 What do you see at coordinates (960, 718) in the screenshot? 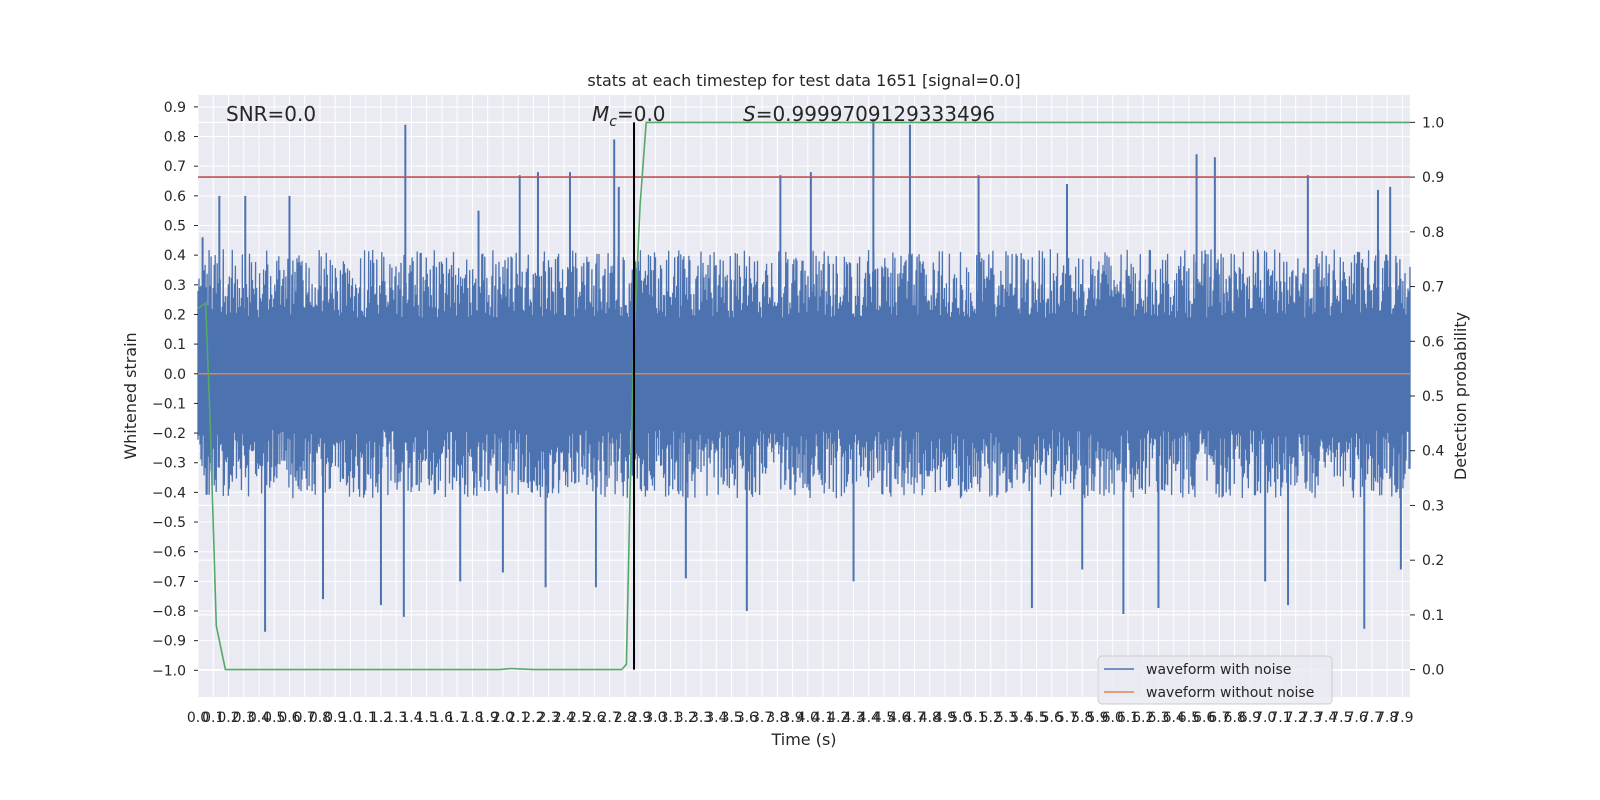
I see `x-tick-label: 5.0` at bounding box center [960, 718].